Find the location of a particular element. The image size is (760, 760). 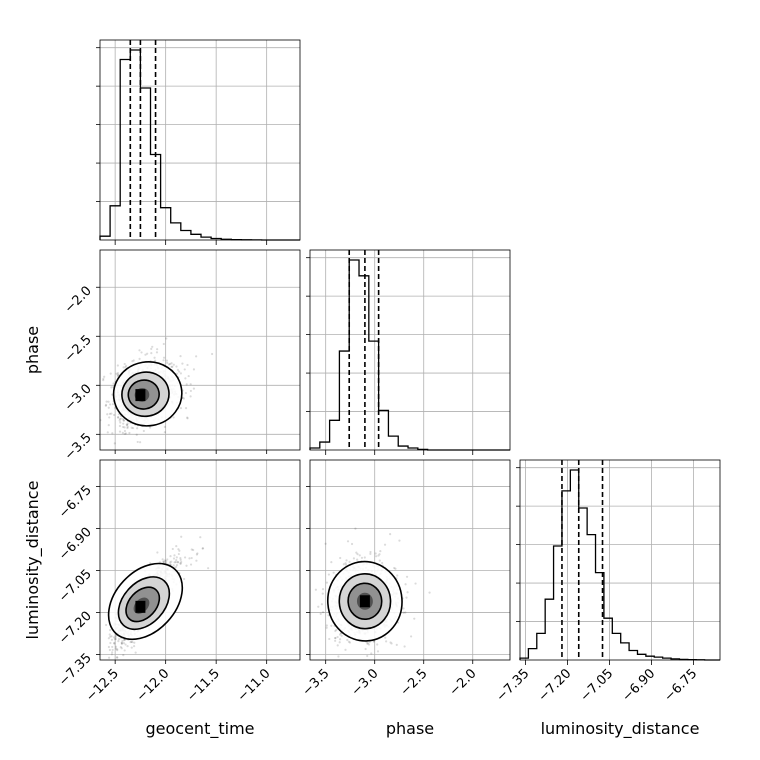

density-area is located at coordinates (372, 599).